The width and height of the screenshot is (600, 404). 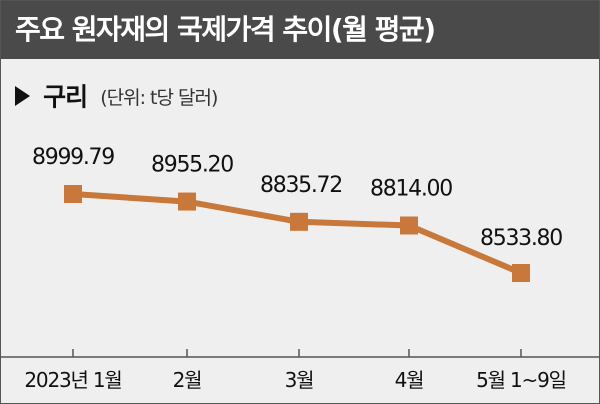 What do you see at coordinates (299, 380) in the screenshot?
I see `x-tick-label: 3월` at bounding box center [299, 380].